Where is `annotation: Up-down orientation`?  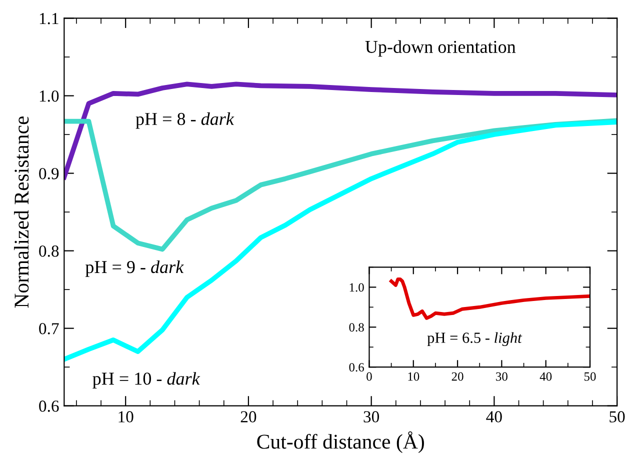 annotation: Up-down orientation is located at coordinates (440, 48).